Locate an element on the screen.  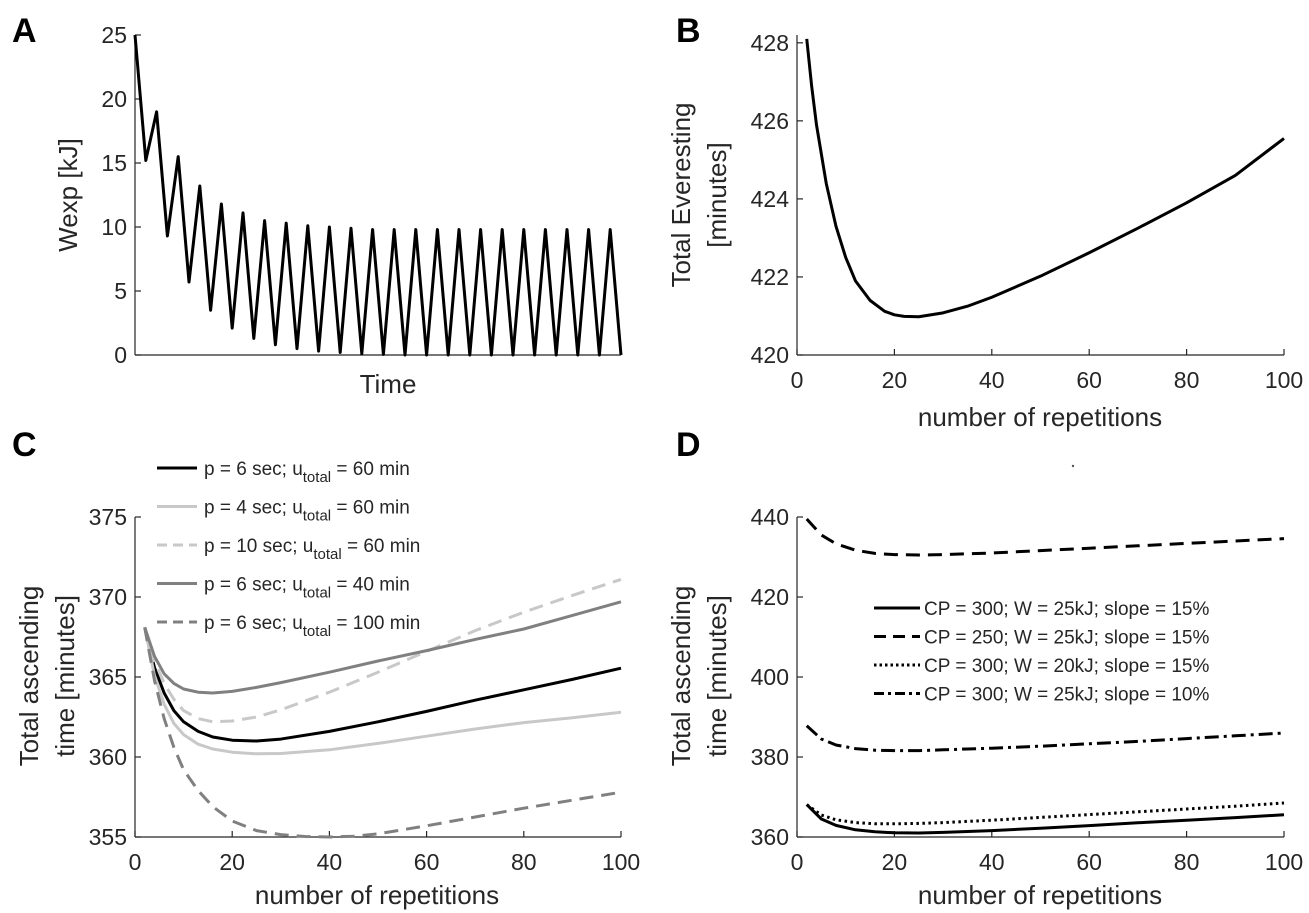
legend-entry: p = 10 sec; utotal = 60 min is located at coordinates (312, 549).